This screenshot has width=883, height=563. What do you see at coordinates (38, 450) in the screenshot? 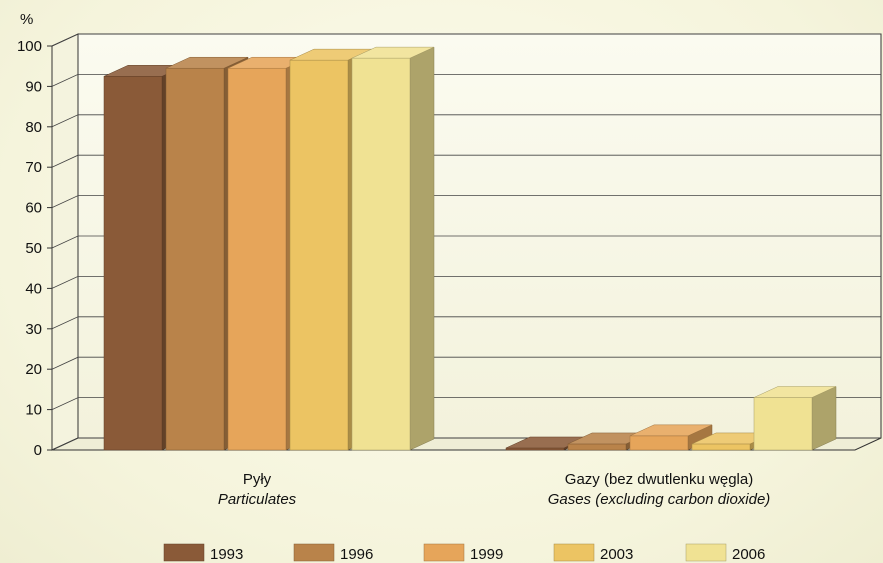
I see `y-tick-label: 0` at bounding box center [38, 450].